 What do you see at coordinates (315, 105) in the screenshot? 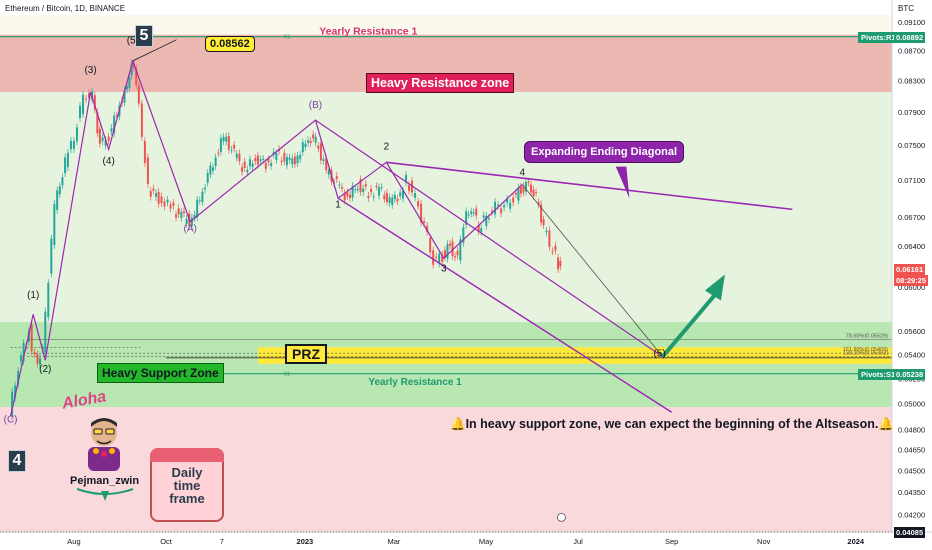
I see `wave-label-7: (B)` at bounding box center [315, 105].